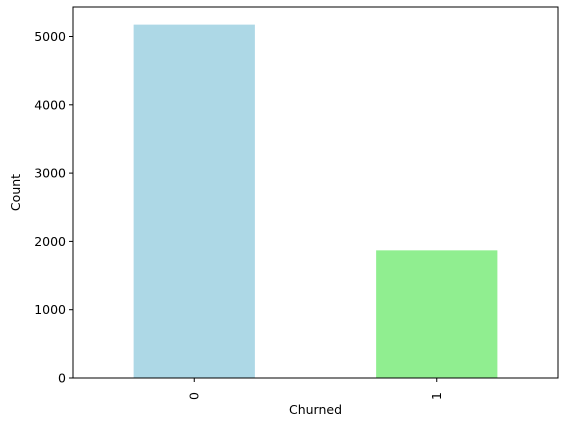  What do you see at coordinates (50, 104) in the screenshot?
I see `y-tick-label-4000: 4000` at bounding box center [50, 104].